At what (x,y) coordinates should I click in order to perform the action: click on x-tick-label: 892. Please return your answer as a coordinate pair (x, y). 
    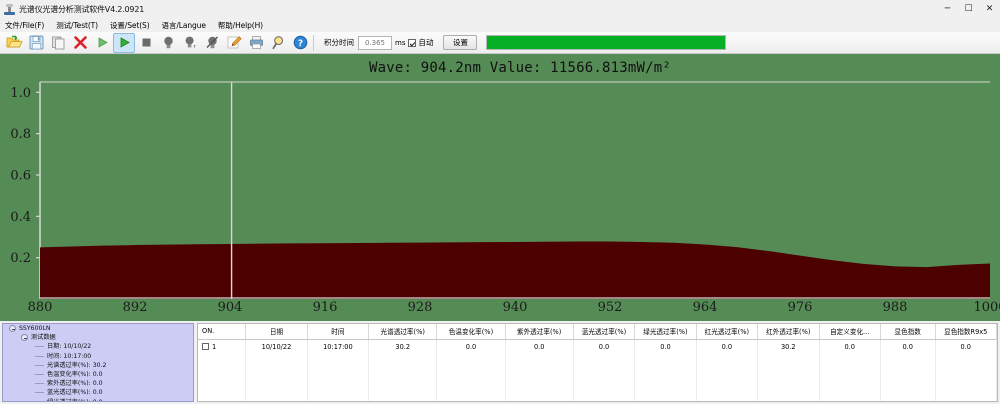
    Looking at the image, I should click on (135, 307).